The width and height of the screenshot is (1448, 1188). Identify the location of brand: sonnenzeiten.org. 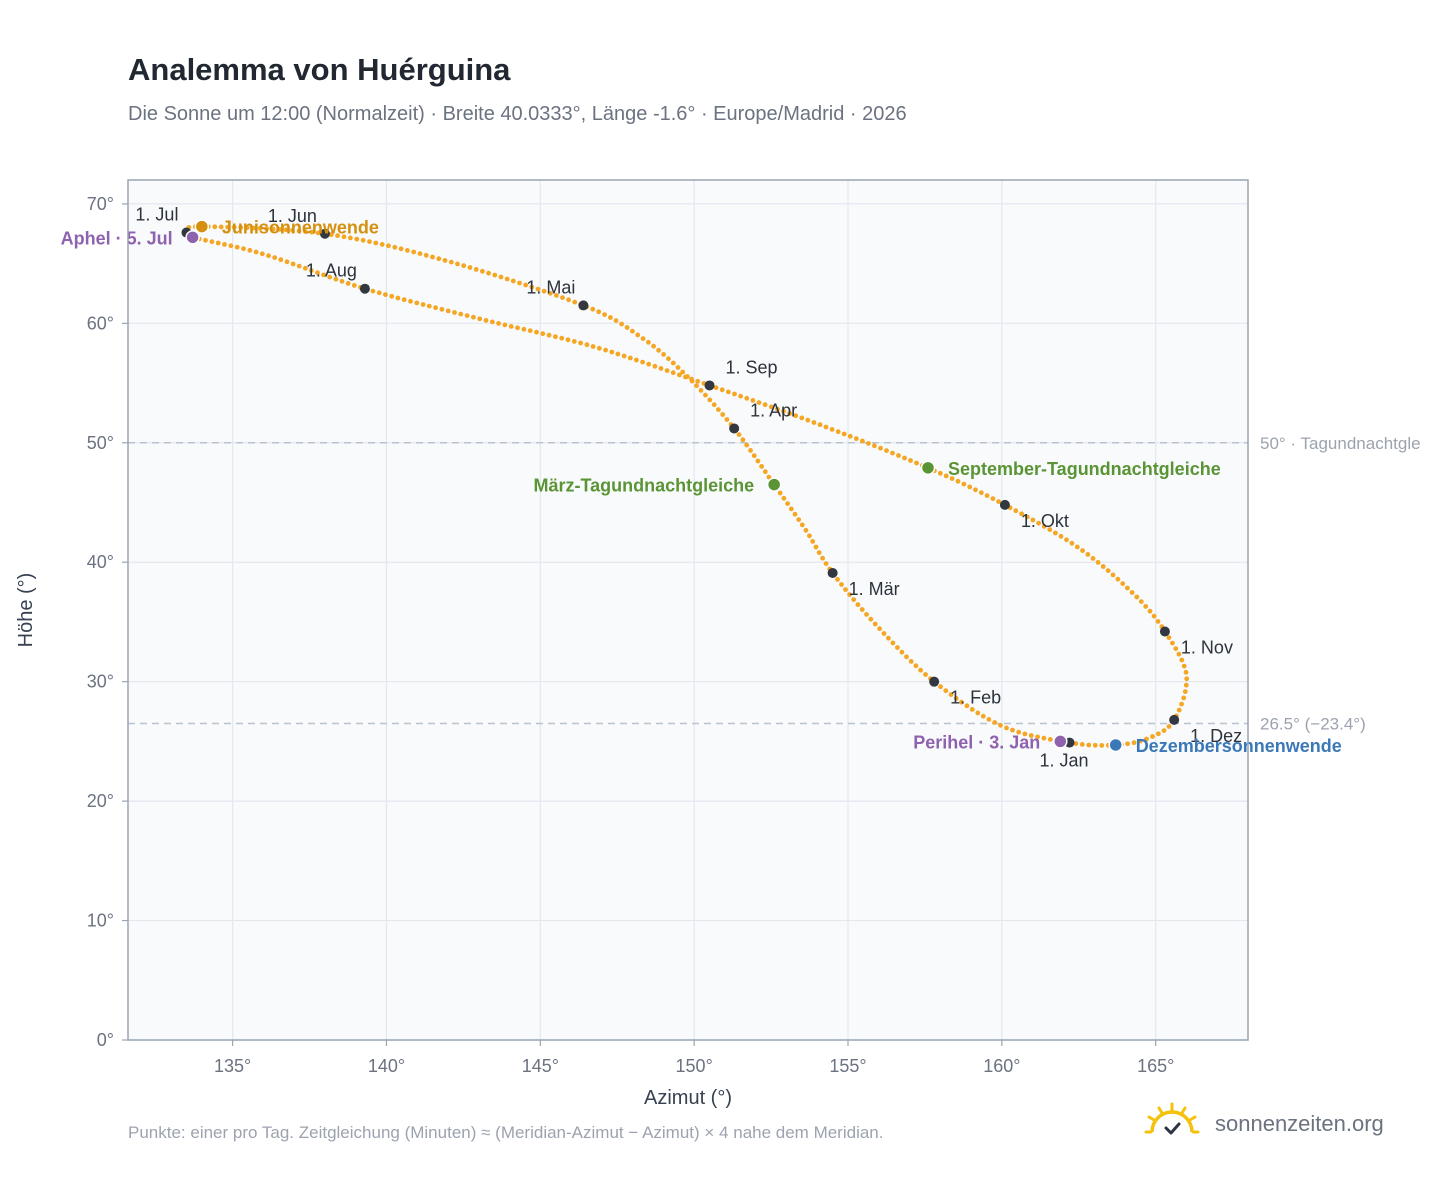
(1274, 1125).